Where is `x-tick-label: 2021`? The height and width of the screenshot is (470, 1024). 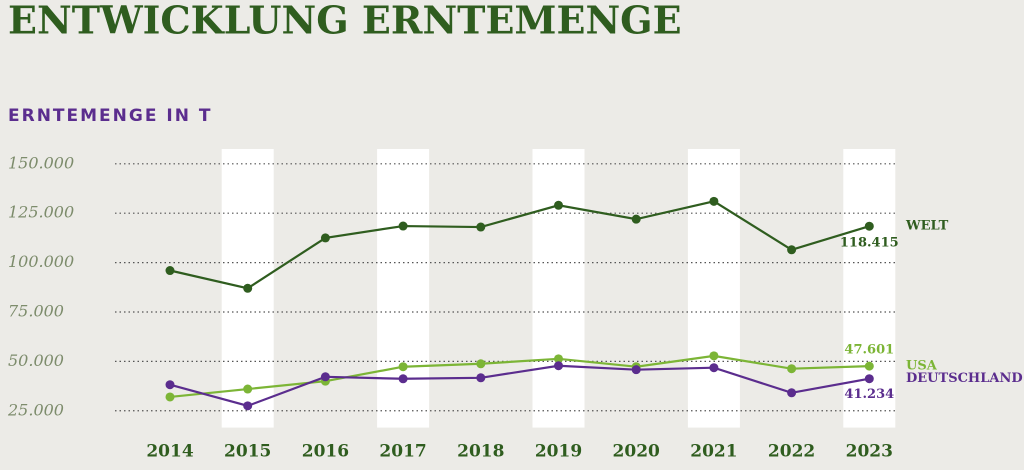
x-tick-label: 2021 is located at coordinates (713, 452).